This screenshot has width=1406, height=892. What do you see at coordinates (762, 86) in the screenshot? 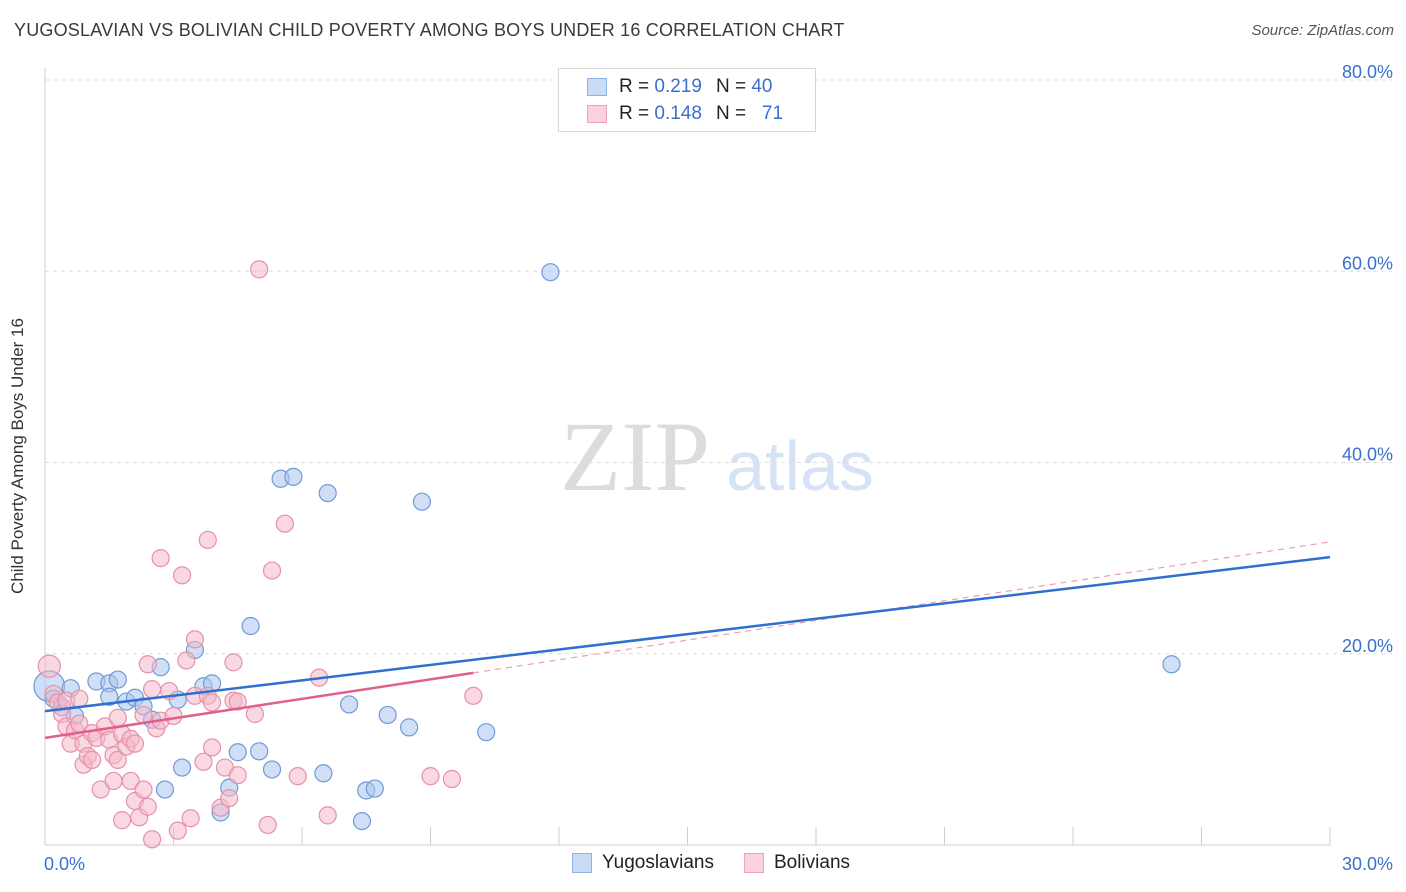
I see `legend-n-value: 40` at bounding box center [762, 86].